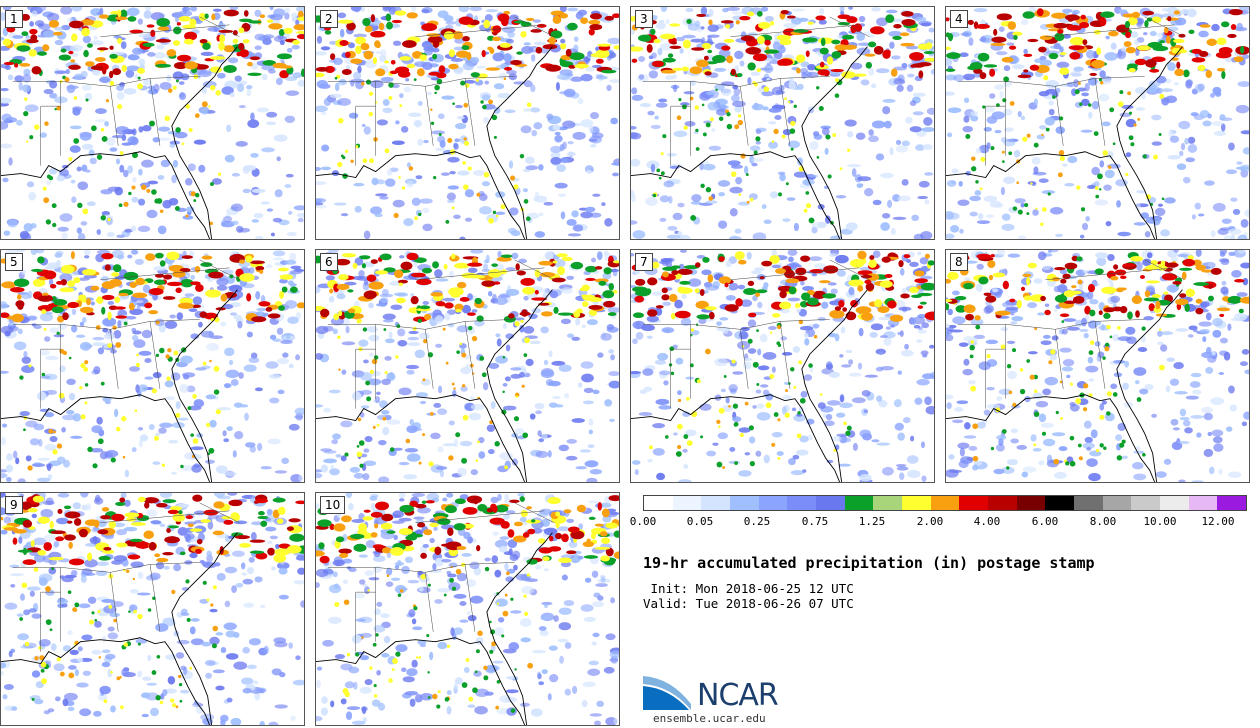 The image size is (1260, 728). I want to click on member-number-label: 8, so click(959, 262).